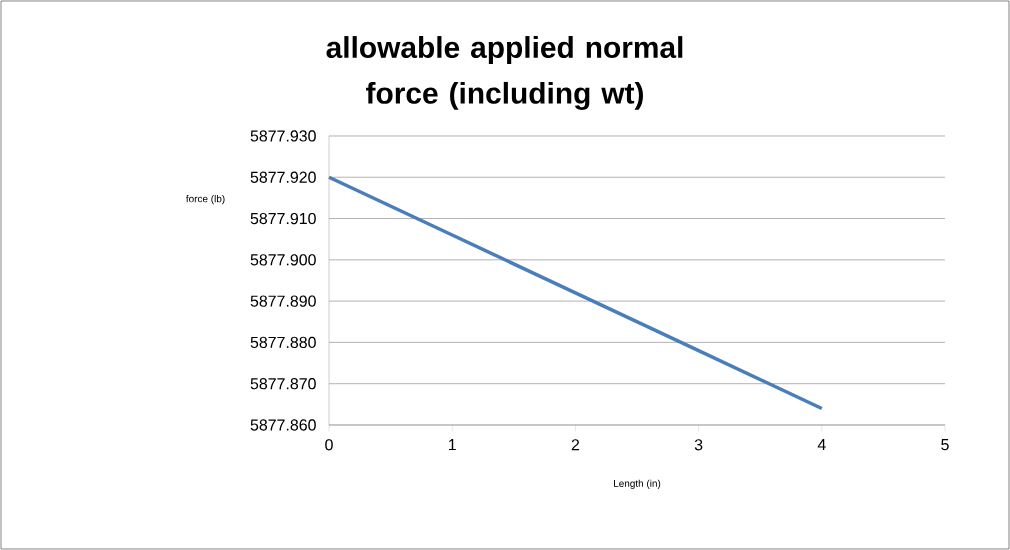 The height and width of the screenshot is (550, 1010). I want to click on x-axis-title: Length (in), so click(637, 484).